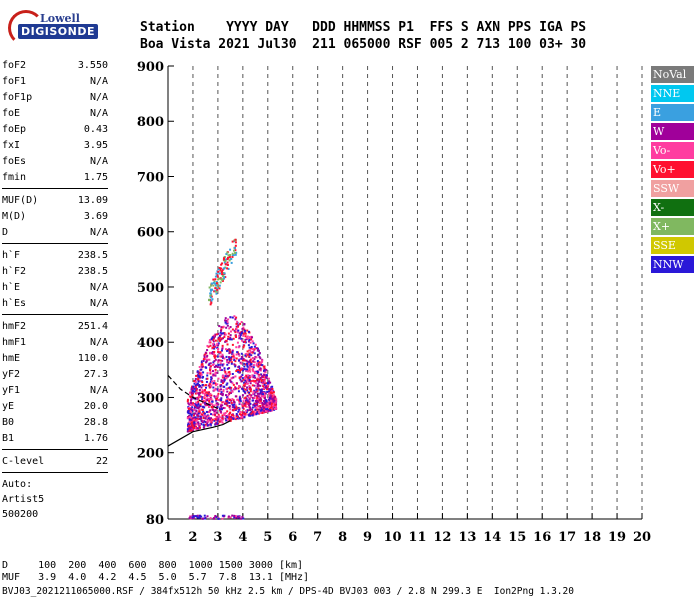 Image resolution: width=700 pixels, height=600 pixels. I want to click on tick-label-y: 200, so click(150, 454).